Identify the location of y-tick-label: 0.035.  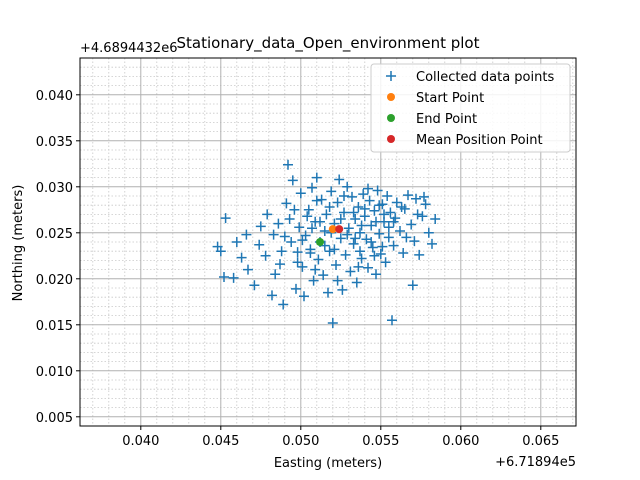
(54, 142).